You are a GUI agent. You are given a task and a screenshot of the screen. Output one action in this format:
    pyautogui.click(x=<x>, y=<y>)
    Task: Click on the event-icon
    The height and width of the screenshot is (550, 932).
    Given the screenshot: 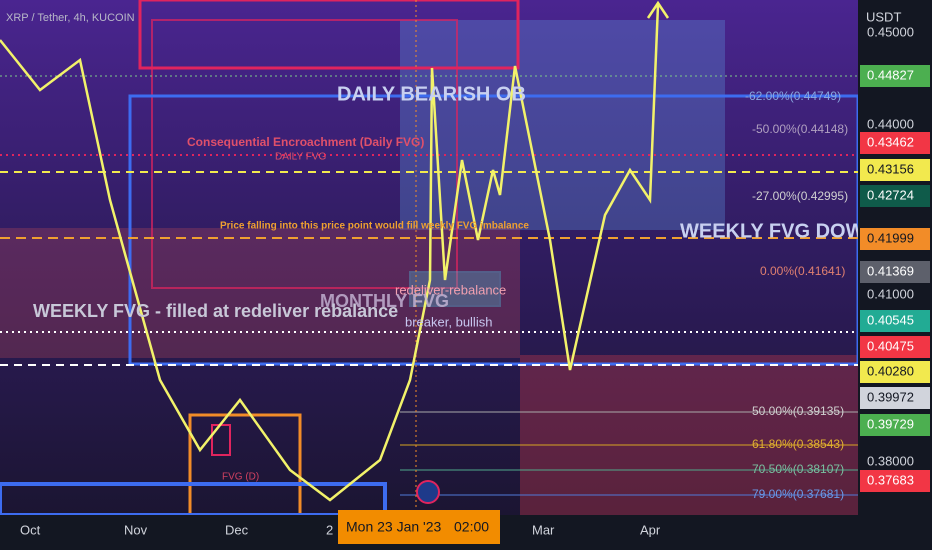 What is the action you would take?
    pyautogui.click(x=428, y=492)
    